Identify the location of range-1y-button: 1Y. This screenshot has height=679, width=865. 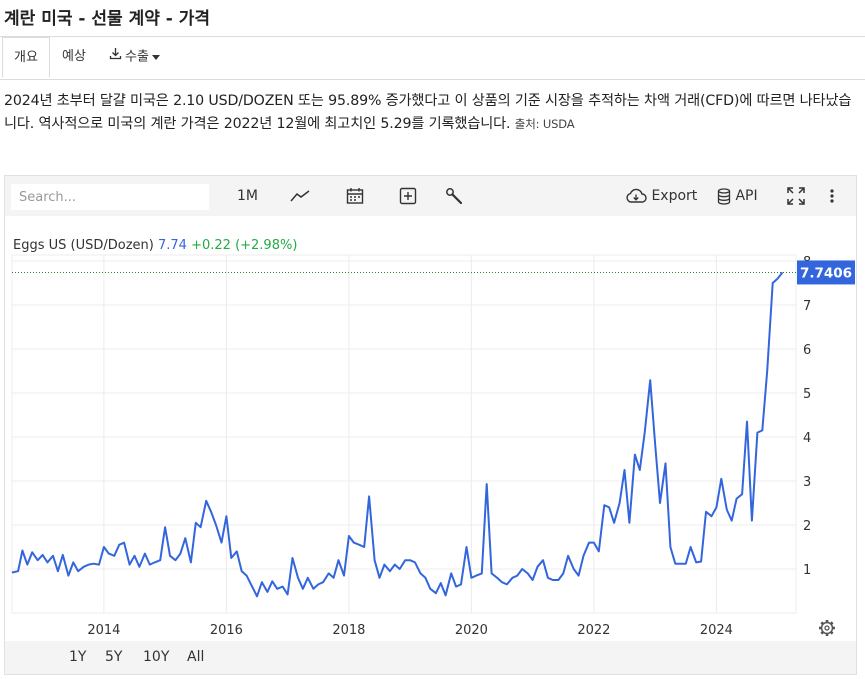
(78, 657).